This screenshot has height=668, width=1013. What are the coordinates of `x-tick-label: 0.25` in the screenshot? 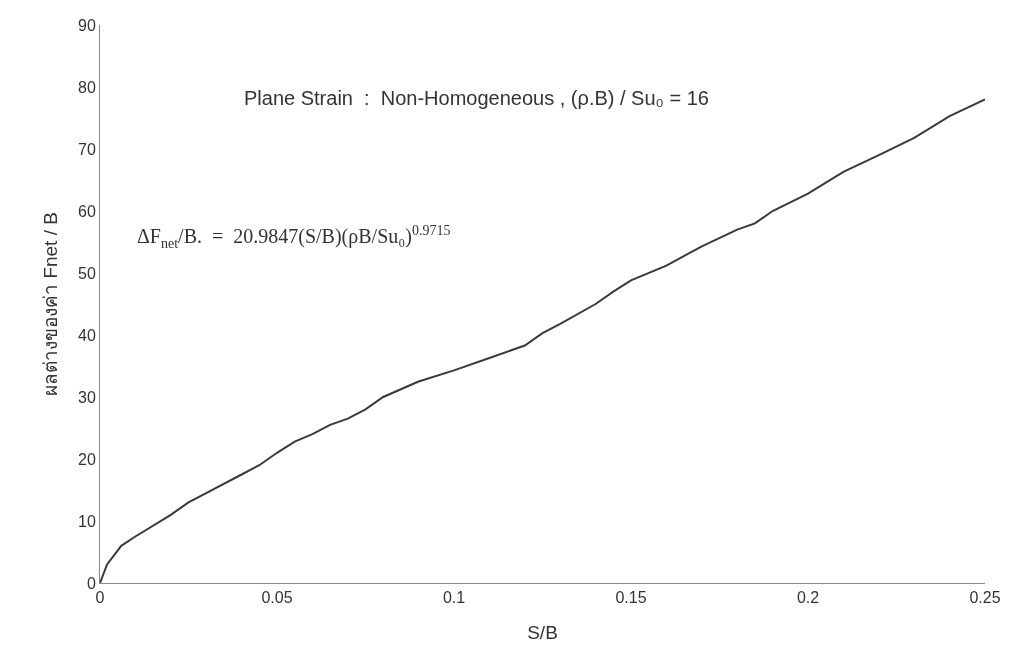 It's located at (985, 598).